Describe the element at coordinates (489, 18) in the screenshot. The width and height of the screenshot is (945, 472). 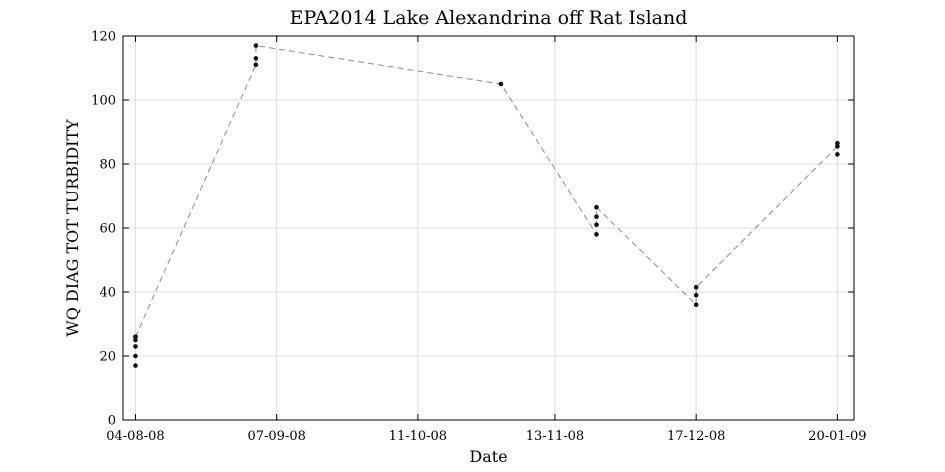
I see `chart-title: EPA2014 Lake Alexandrina off Rat Island` at that location.